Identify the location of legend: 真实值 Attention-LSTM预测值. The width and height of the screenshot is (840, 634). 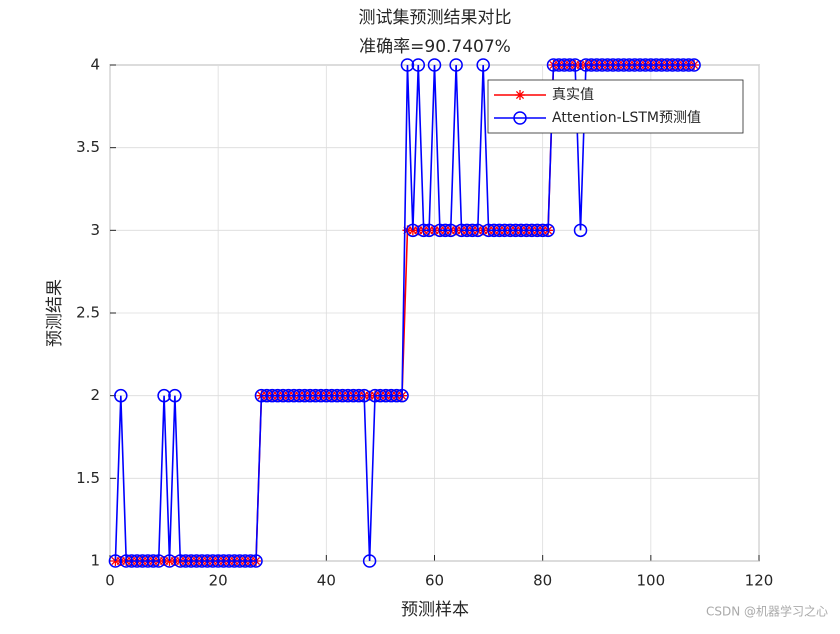
(615, 106).